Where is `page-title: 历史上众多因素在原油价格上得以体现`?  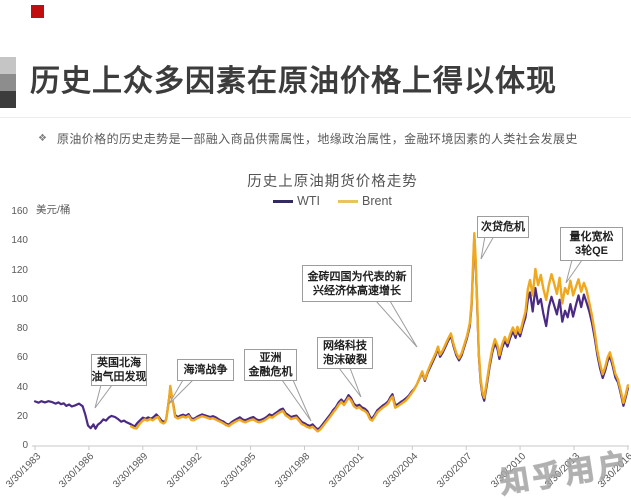
page-title: 历史上众多因素在原油价格上得以体现 is located at coordinates (293, 81).